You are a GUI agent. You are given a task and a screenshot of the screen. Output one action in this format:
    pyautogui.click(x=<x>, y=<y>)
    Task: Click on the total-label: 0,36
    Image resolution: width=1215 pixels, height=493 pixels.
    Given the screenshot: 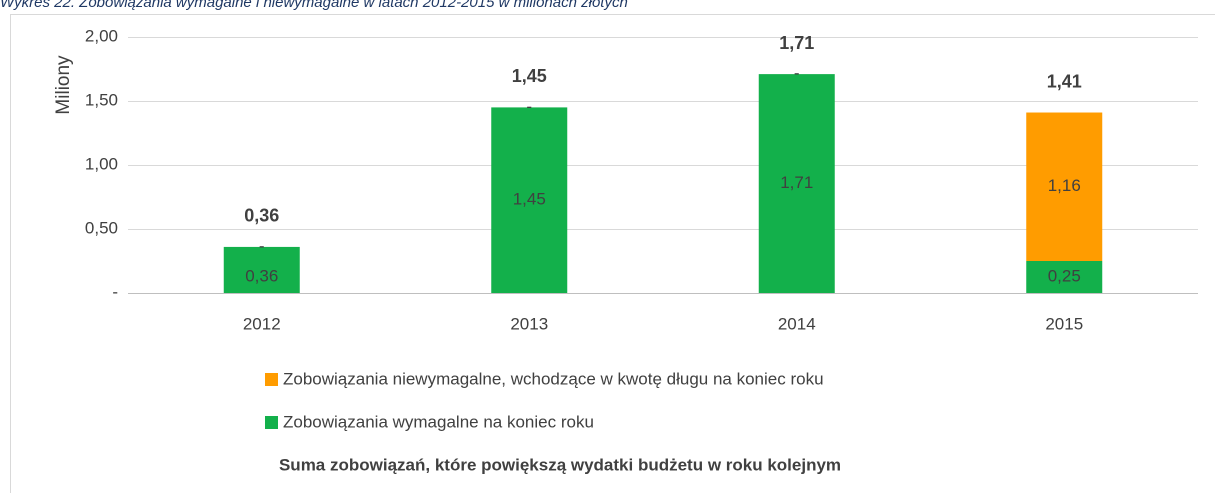 What is the action you would take?
    pyautogui.click(x=261, y=216)
    